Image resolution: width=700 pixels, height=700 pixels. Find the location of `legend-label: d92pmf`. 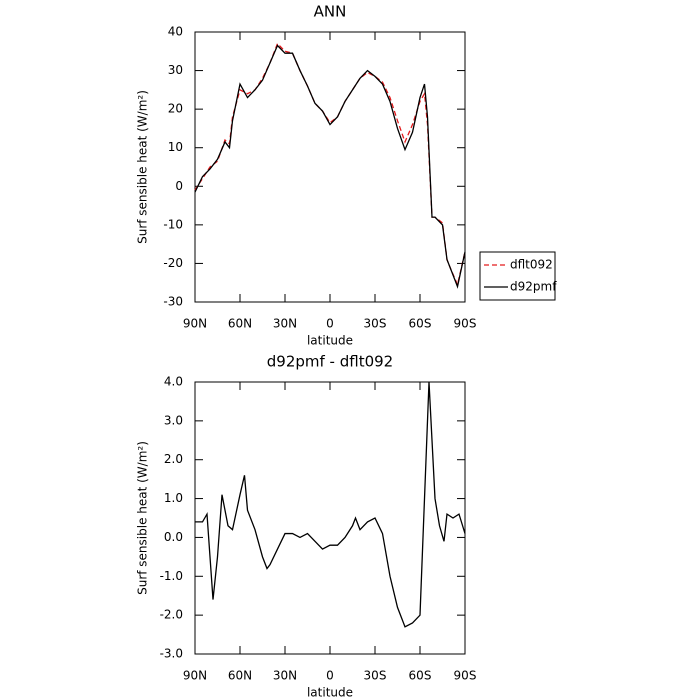

legend-label: d92pmf is located at coordinates (533, 287).